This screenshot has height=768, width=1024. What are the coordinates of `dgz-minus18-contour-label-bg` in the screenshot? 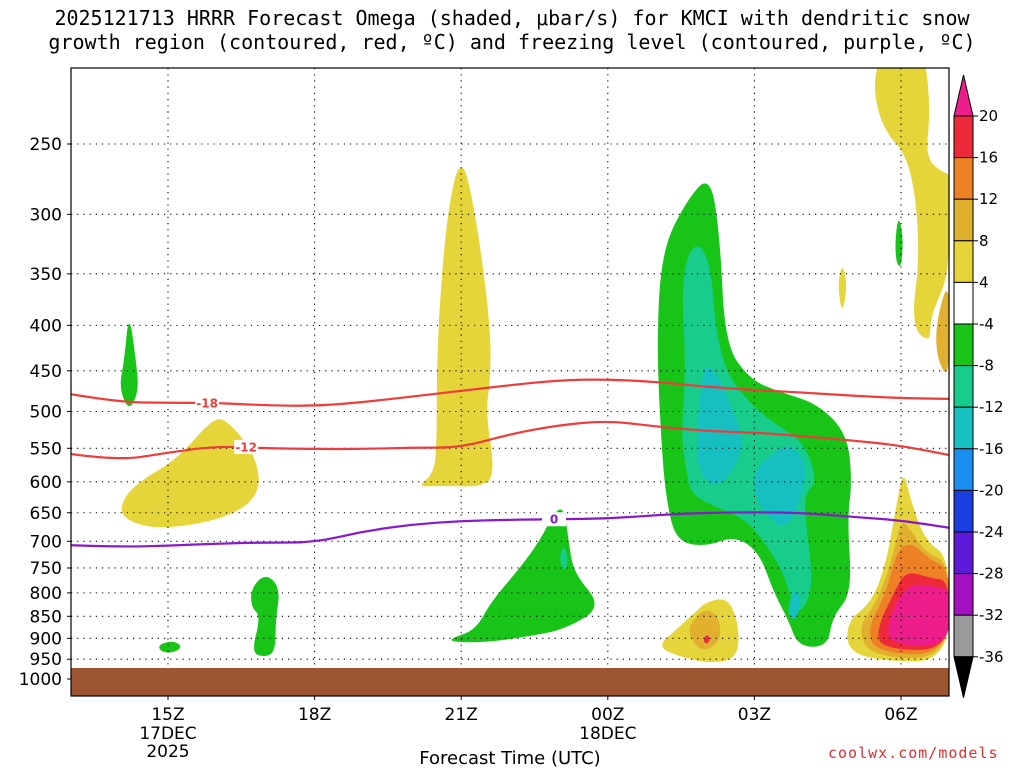 It's located at (207, 402).